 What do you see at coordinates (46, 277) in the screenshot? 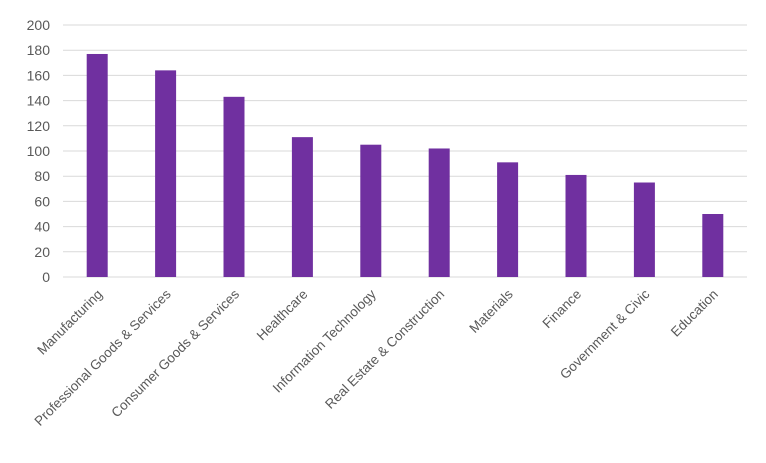
I see `y-tick-label: 0` at bounding box center [46, 277].